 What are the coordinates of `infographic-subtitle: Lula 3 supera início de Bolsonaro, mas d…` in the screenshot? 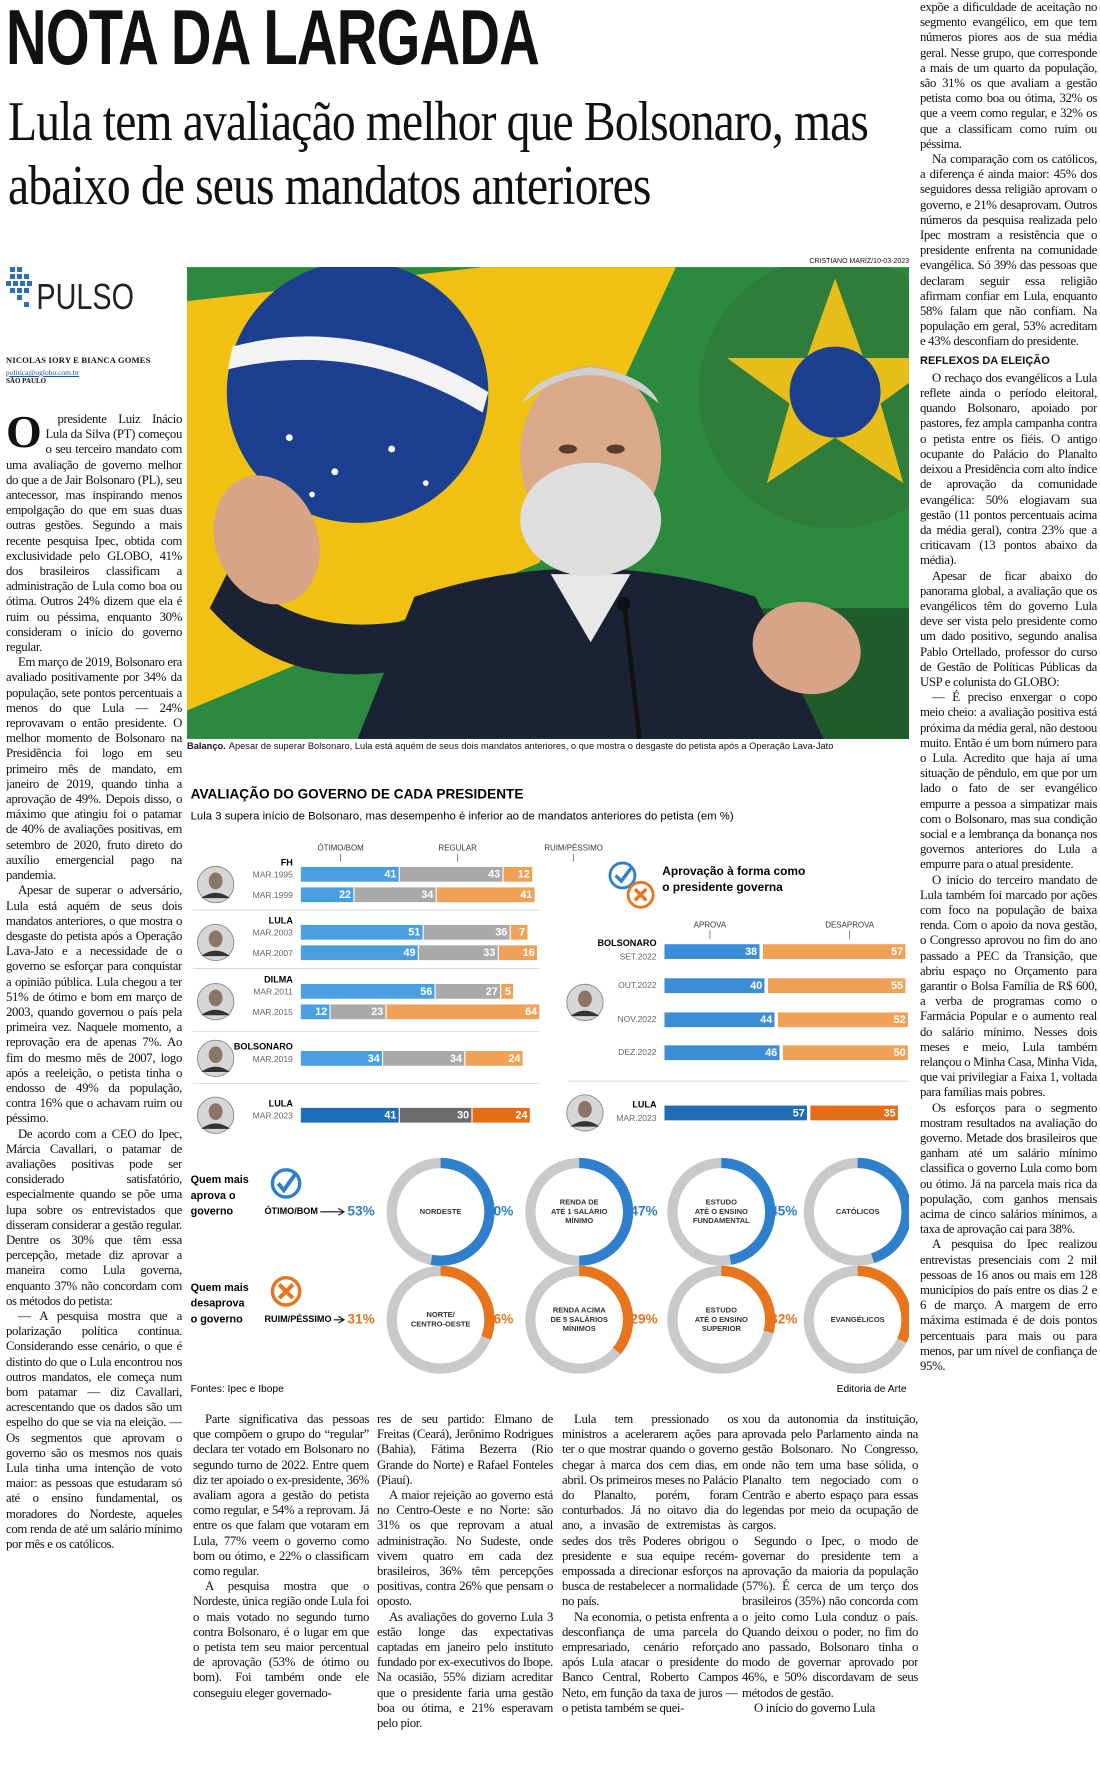 It's located at (462, 816).